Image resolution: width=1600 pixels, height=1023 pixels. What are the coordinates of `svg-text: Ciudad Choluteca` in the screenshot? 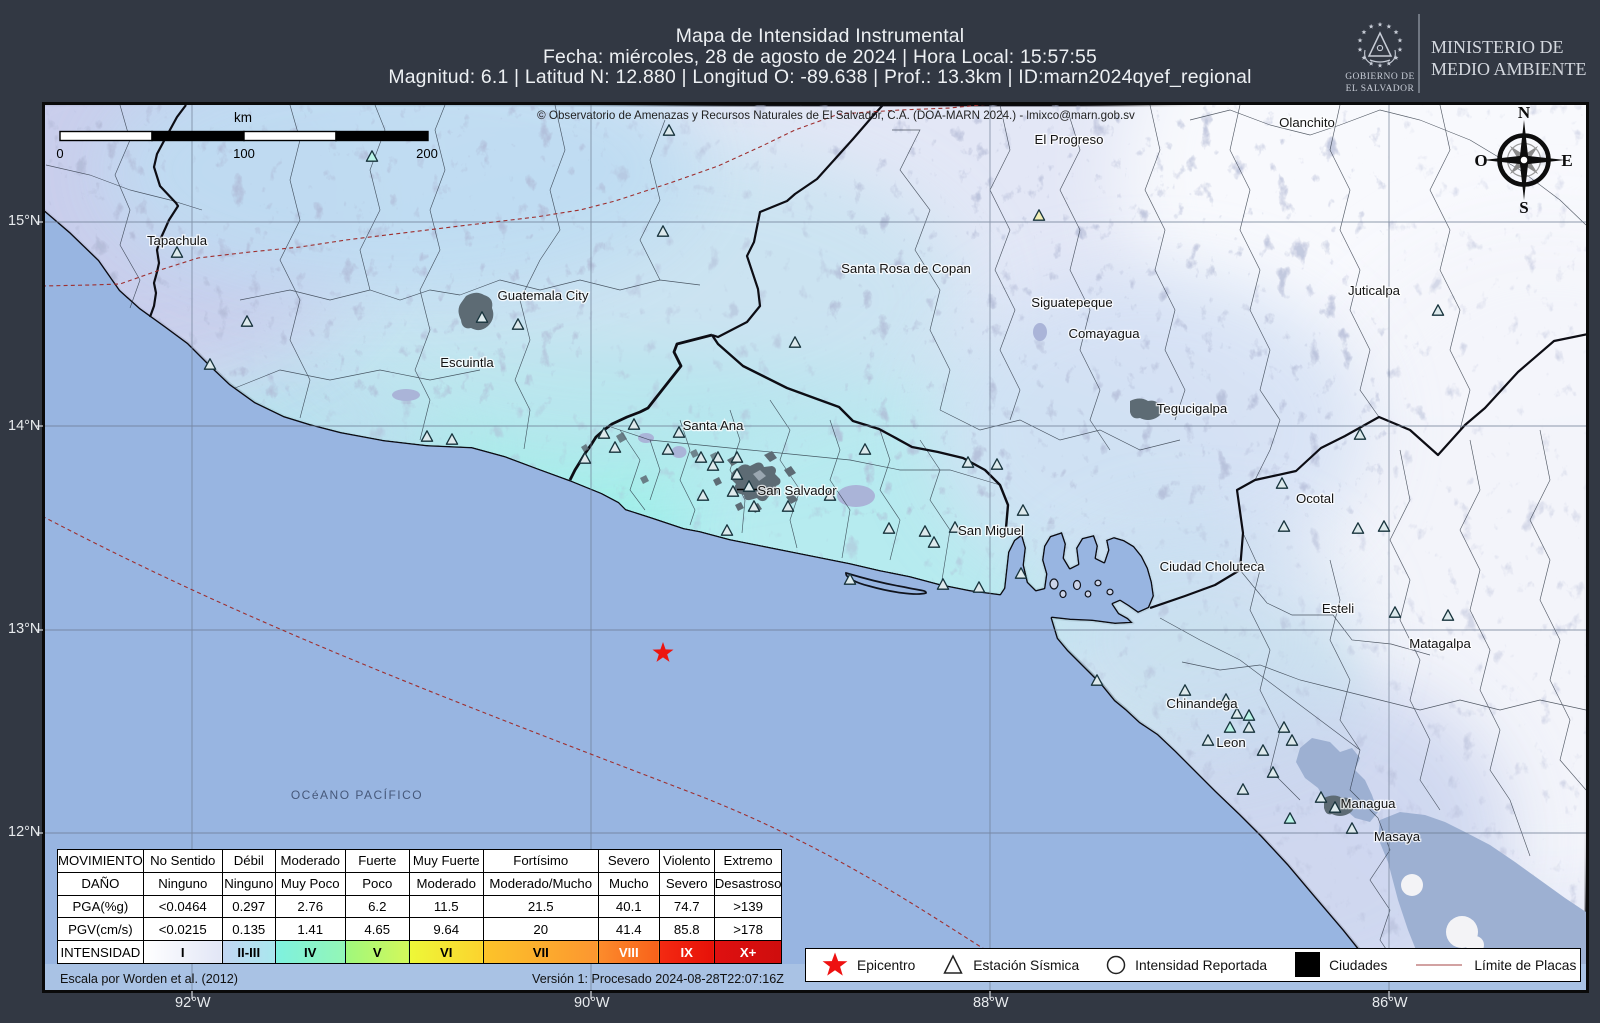 It's located at (1213, 566).